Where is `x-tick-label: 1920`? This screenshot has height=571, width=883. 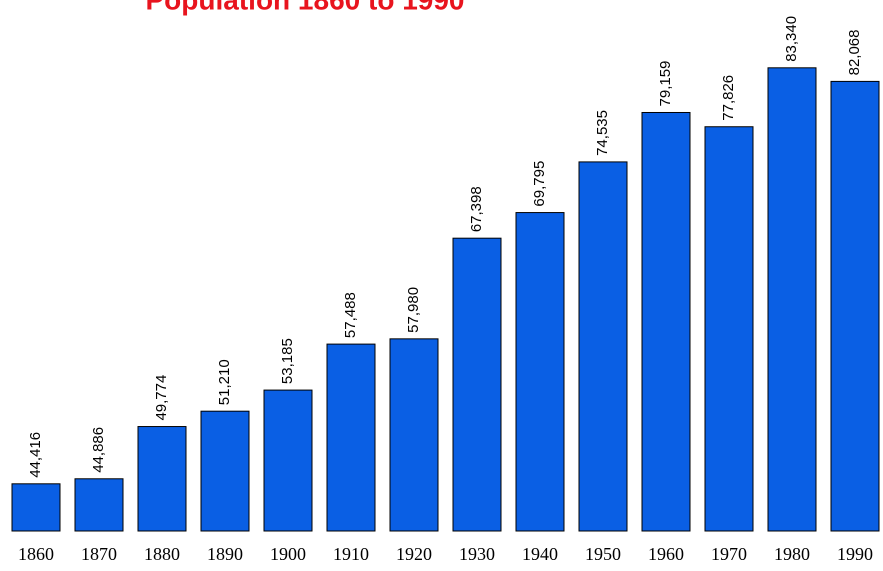
x-tick-label: 1920 is located at coordinates (414, 554).